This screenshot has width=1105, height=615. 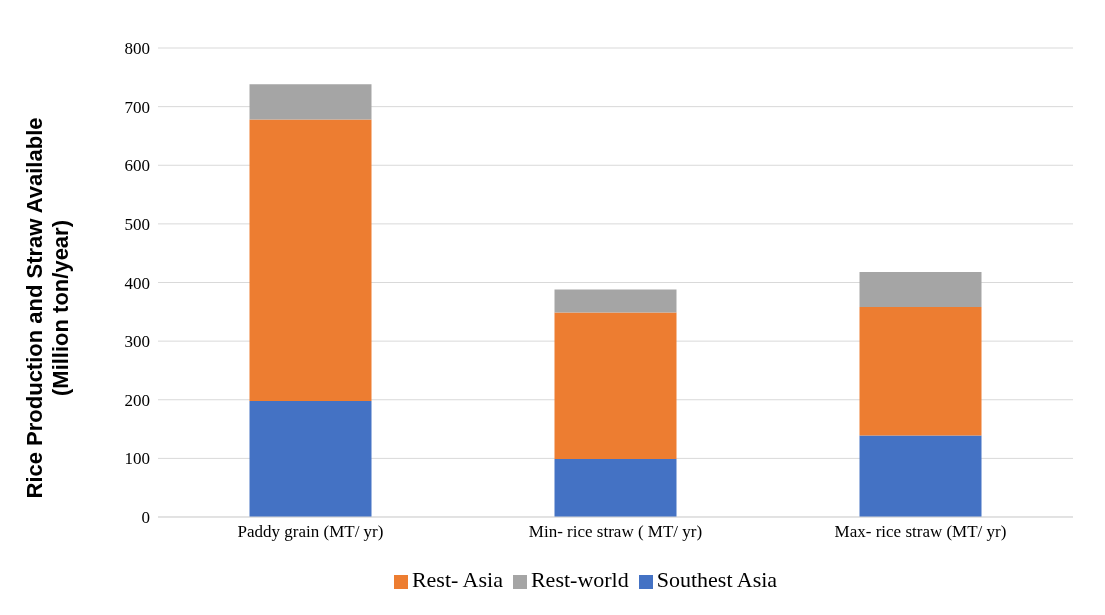 What do you see at coordinates (137, 107) in the screenshot?
I see `y-tick-label: 700` at bounding box center [137, 107].